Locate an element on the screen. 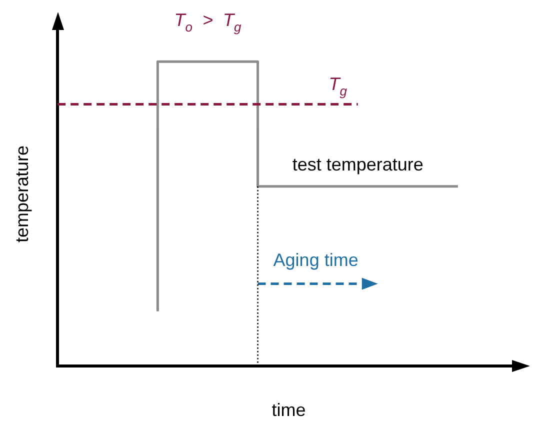 The height and width of the screenshot is (434, 542). x-axis-title: time is located at coordinates (289, 410).